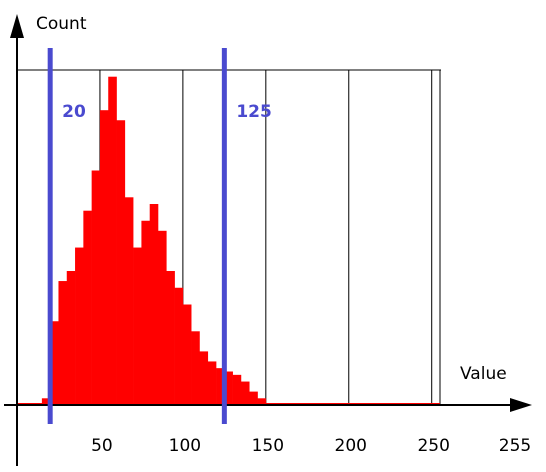  What do you see at coordinates (433, 446) in the screenshot?
I see `x-tick-label: 250` at bounding box center [433, 446].